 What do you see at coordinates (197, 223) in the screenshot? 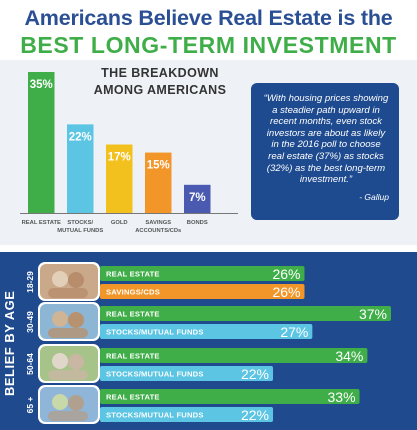
I see `category-label: BONDS` at bounding box center [197, 223].